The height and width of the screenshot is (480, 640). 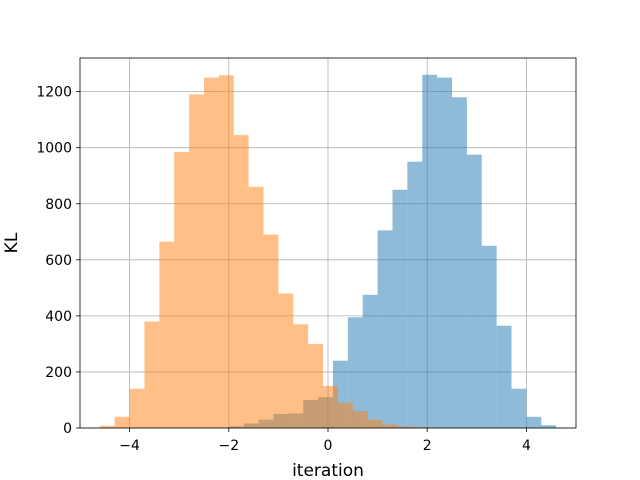 I want to click on y-axis-label: KL, so click(x=12, y=242).